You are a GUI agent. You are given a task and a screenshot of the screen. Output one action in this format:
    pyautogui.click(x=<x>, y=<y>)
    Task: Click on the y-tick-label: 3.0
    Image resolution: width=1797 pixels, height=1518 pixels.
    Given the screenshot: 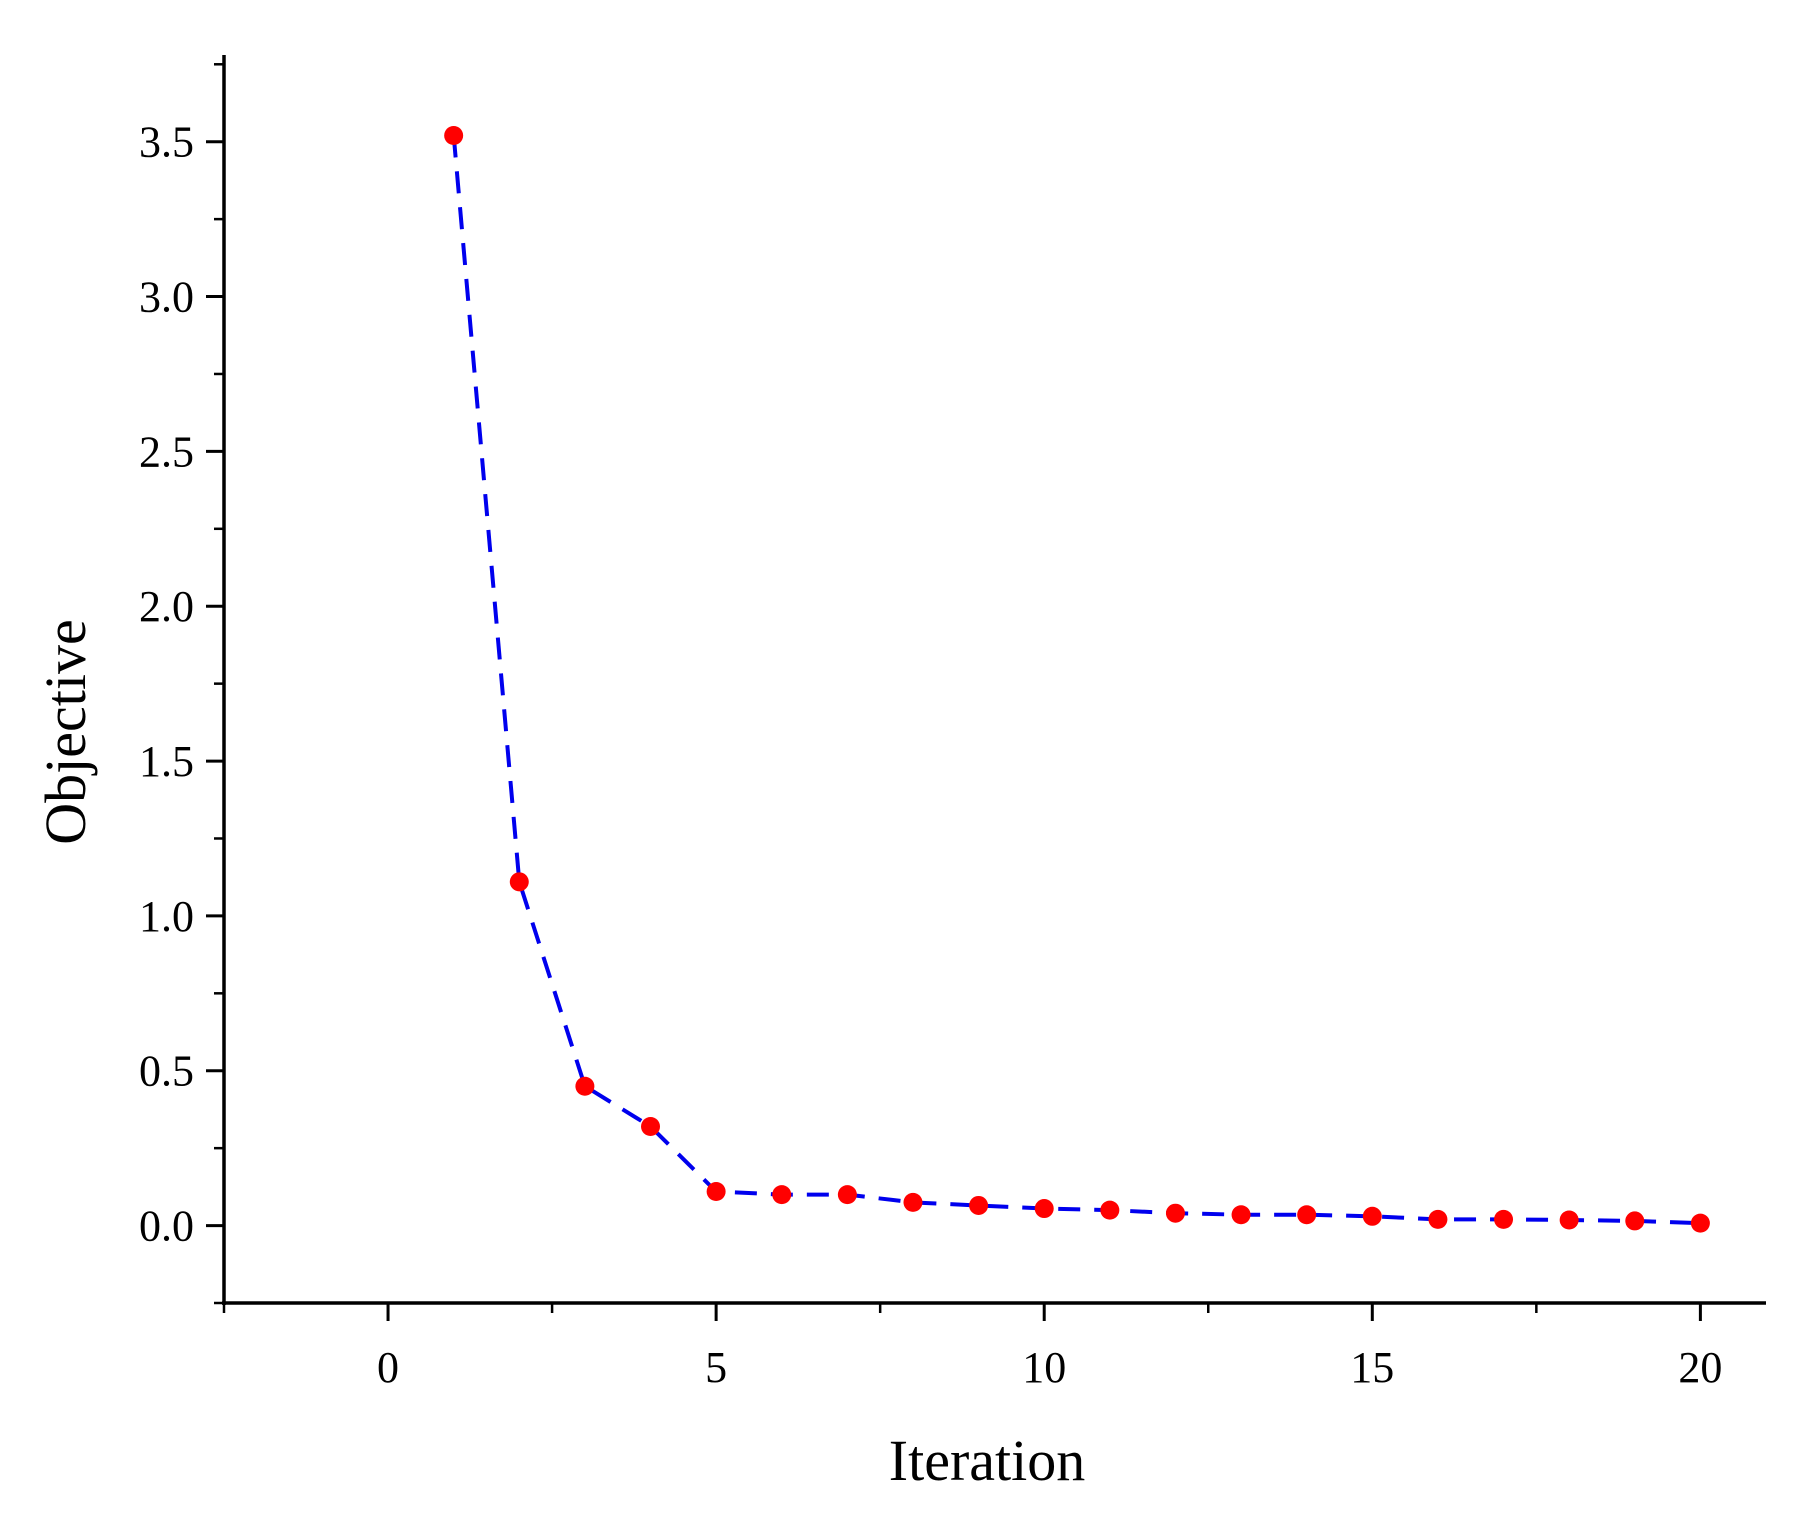 What is the action you would take?
    pyautogui.click(x=166, y=297)
    